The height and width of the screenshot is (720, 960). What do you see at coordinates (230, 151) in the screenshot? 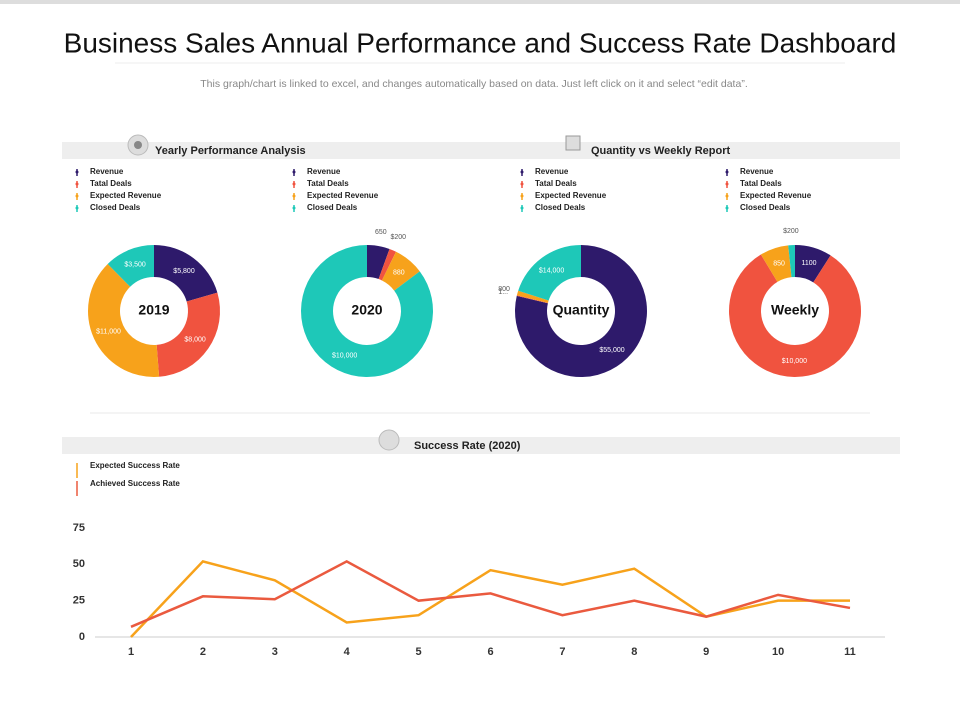
I see `section-title: Yearly Performance Analysis` at bounding box center [230, 151].